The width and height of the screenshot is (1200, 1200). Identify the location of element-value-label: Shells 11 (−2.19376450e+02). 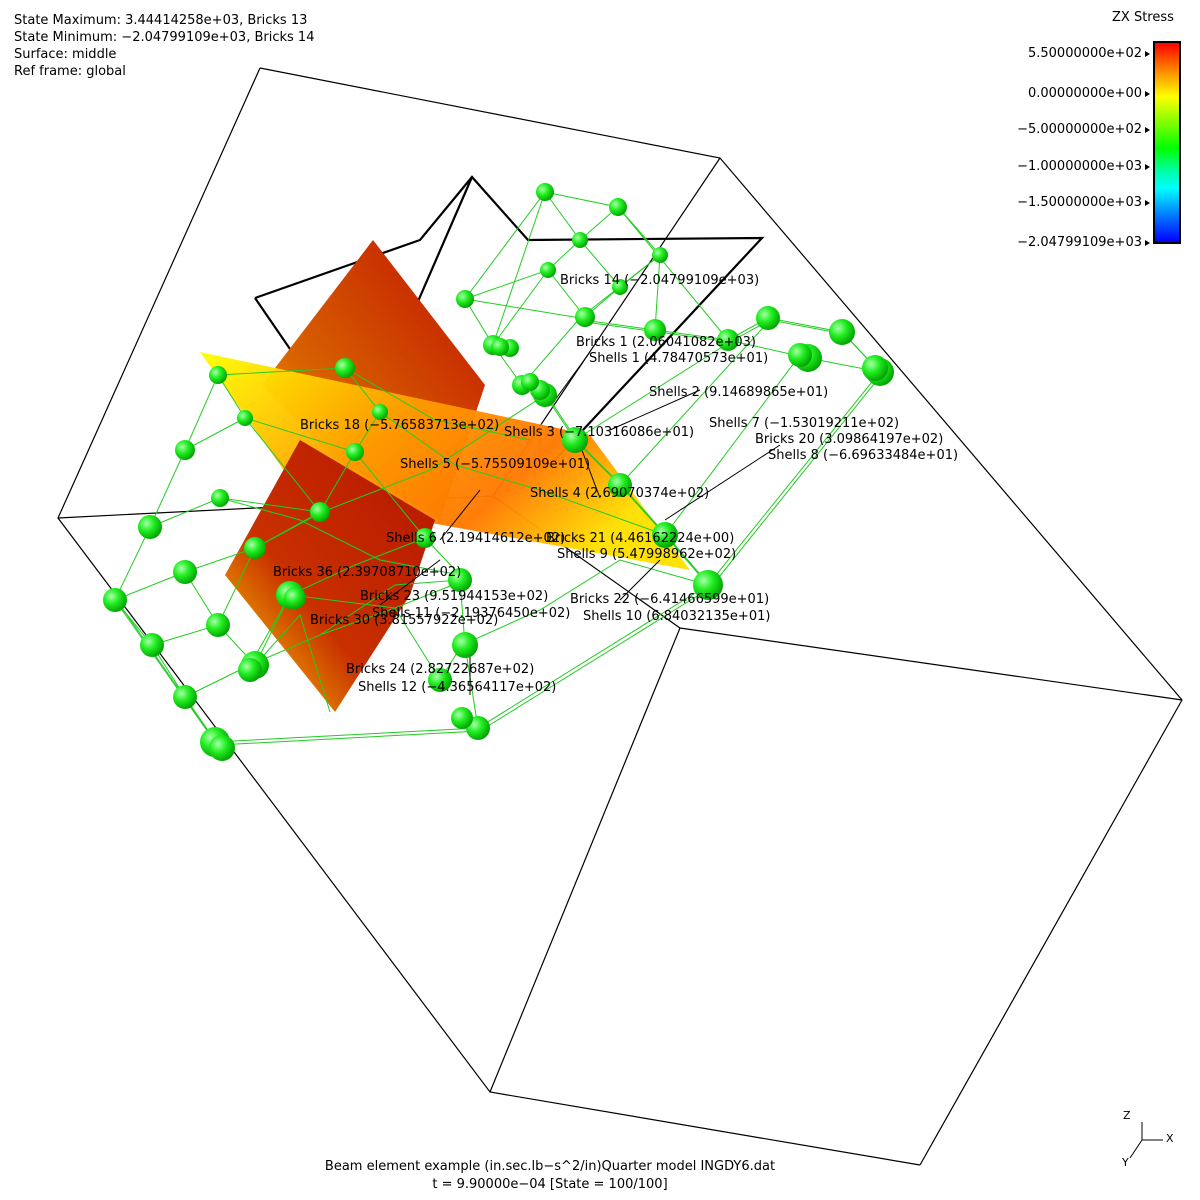
(471, 613).